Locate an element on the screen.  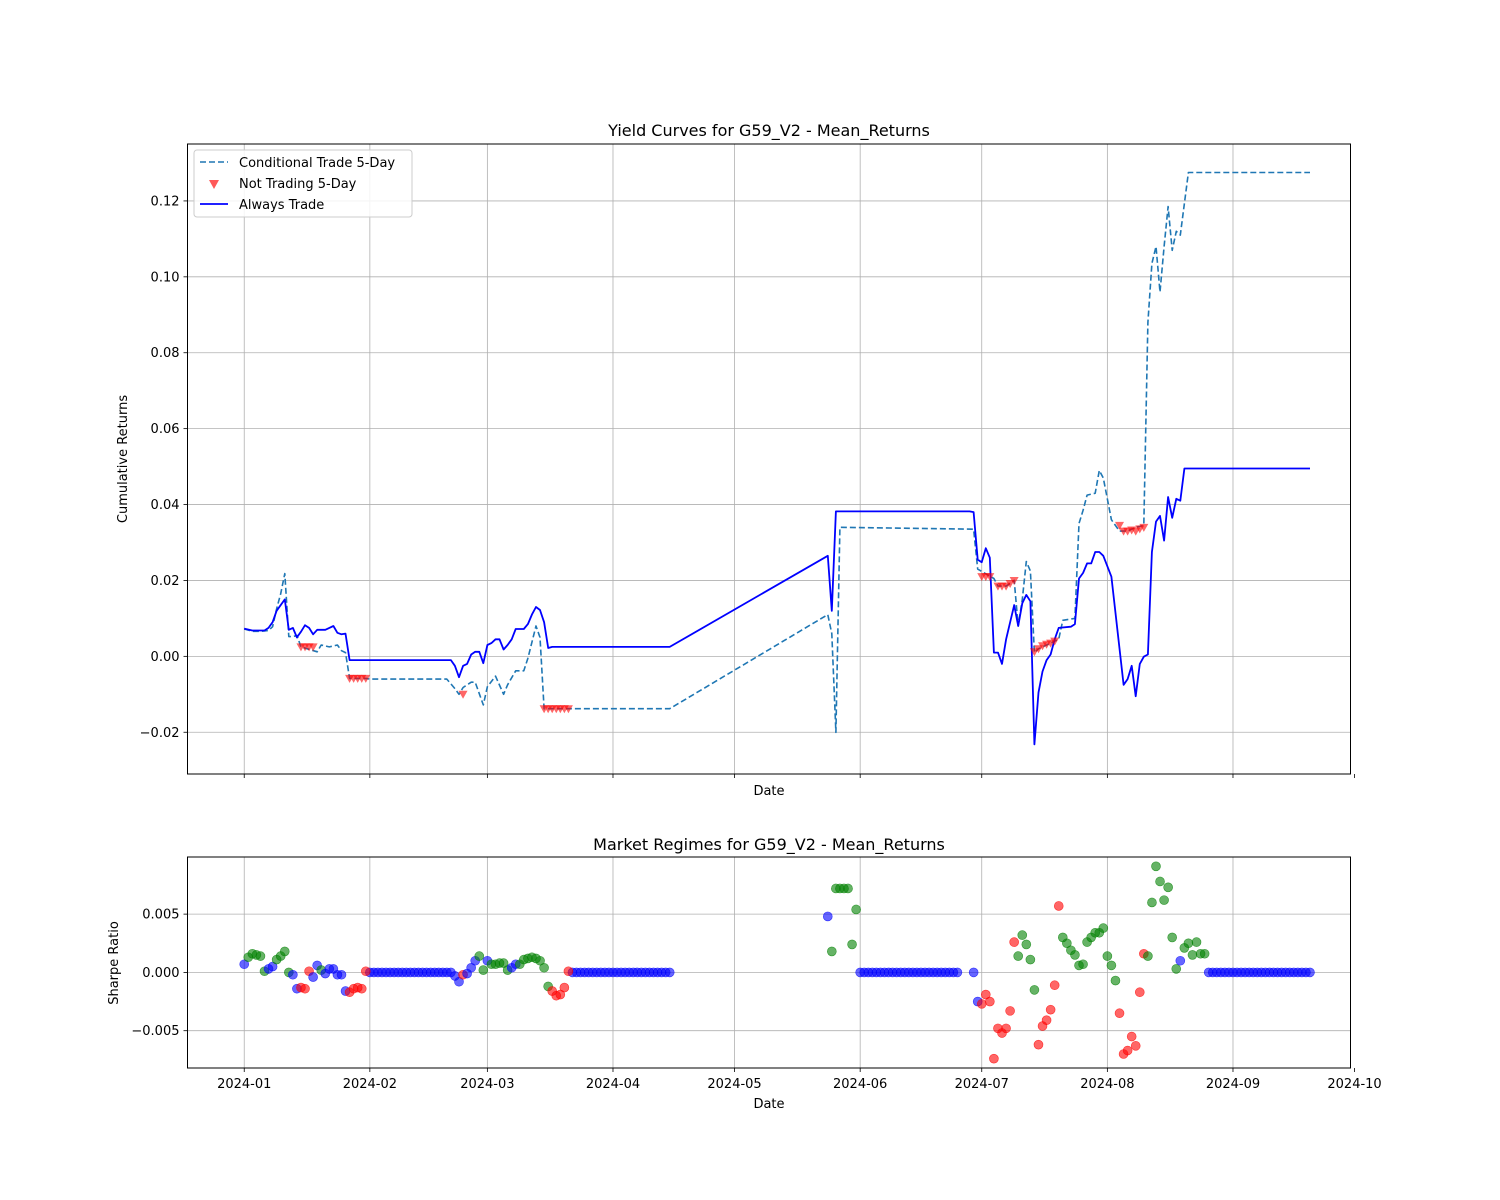
bottom-plot-frame is located at coordinates (769, 962).